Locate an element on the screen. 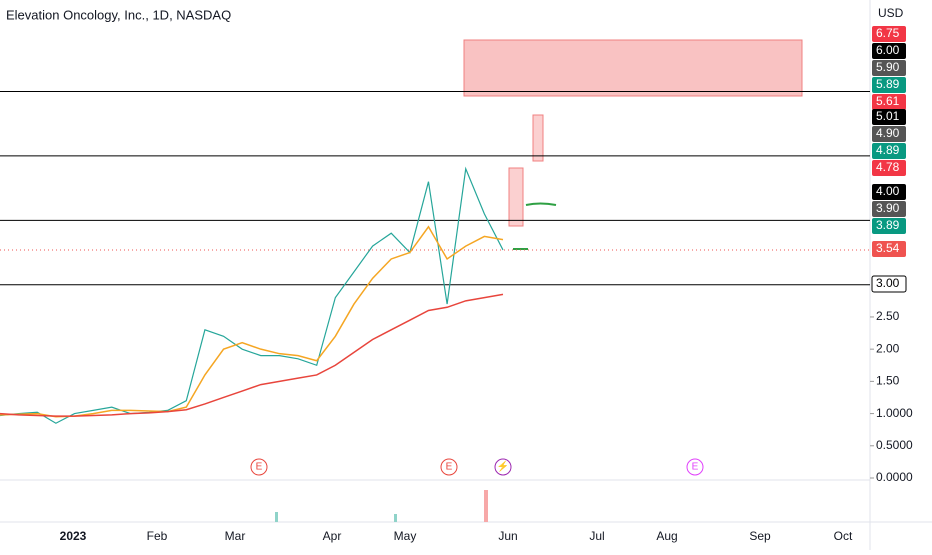  projection is located at coordinates (541, 204).